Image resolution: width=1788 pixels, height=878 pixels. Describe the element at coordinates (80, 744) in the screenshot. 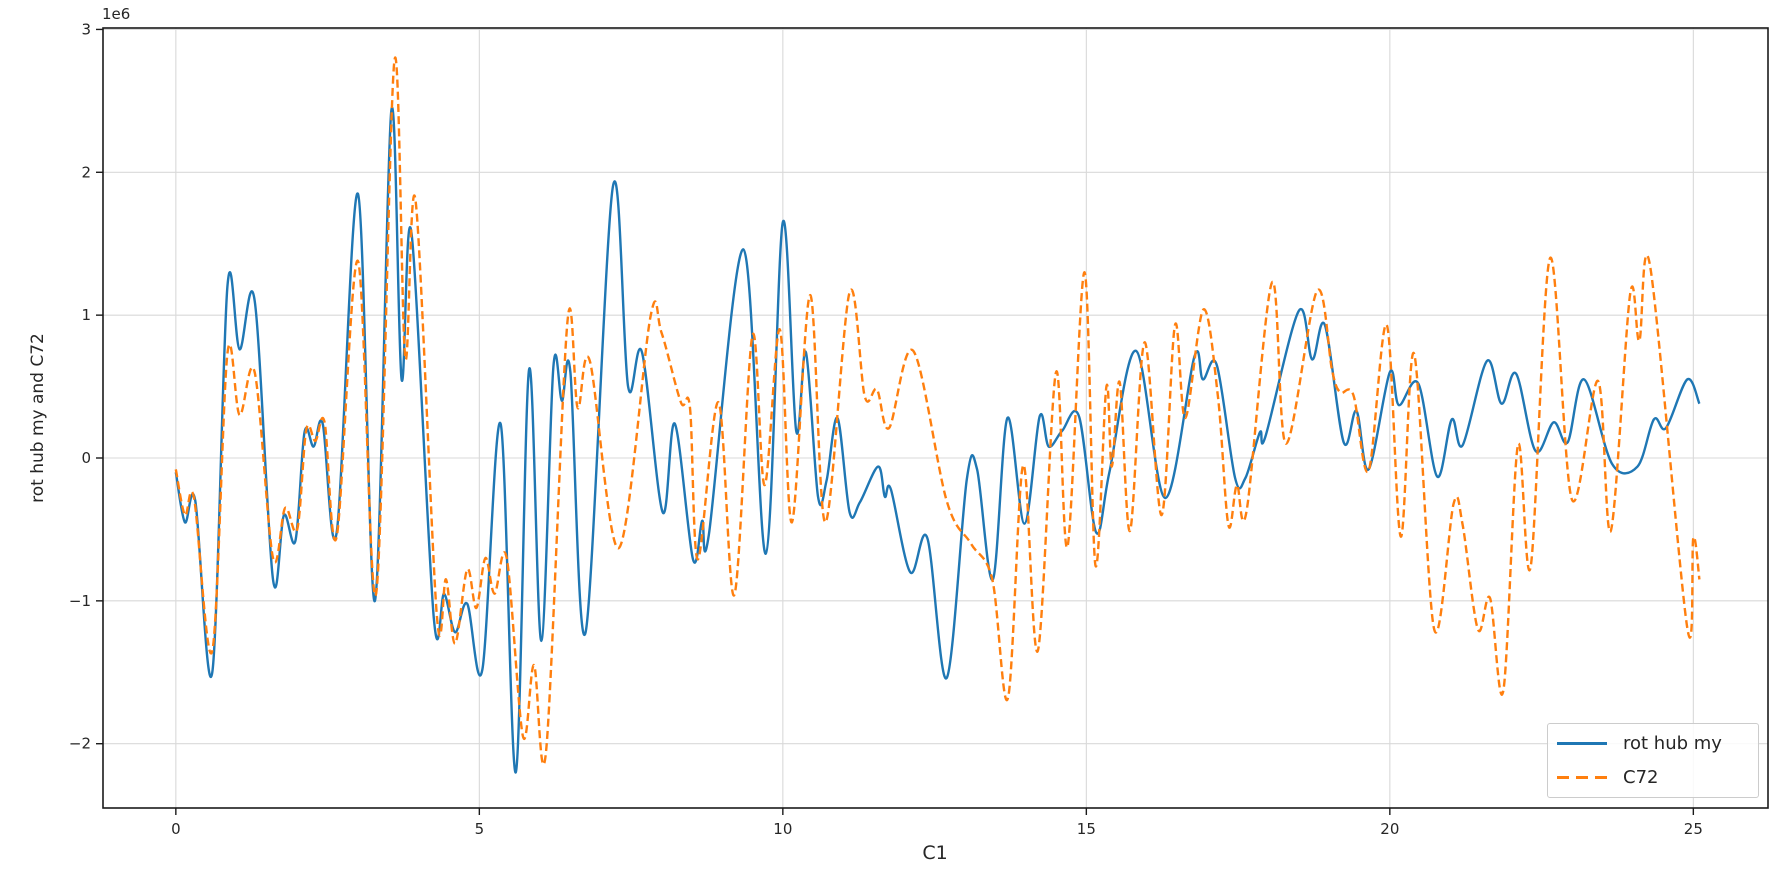

I see `y-tick-label: −2` at that location.